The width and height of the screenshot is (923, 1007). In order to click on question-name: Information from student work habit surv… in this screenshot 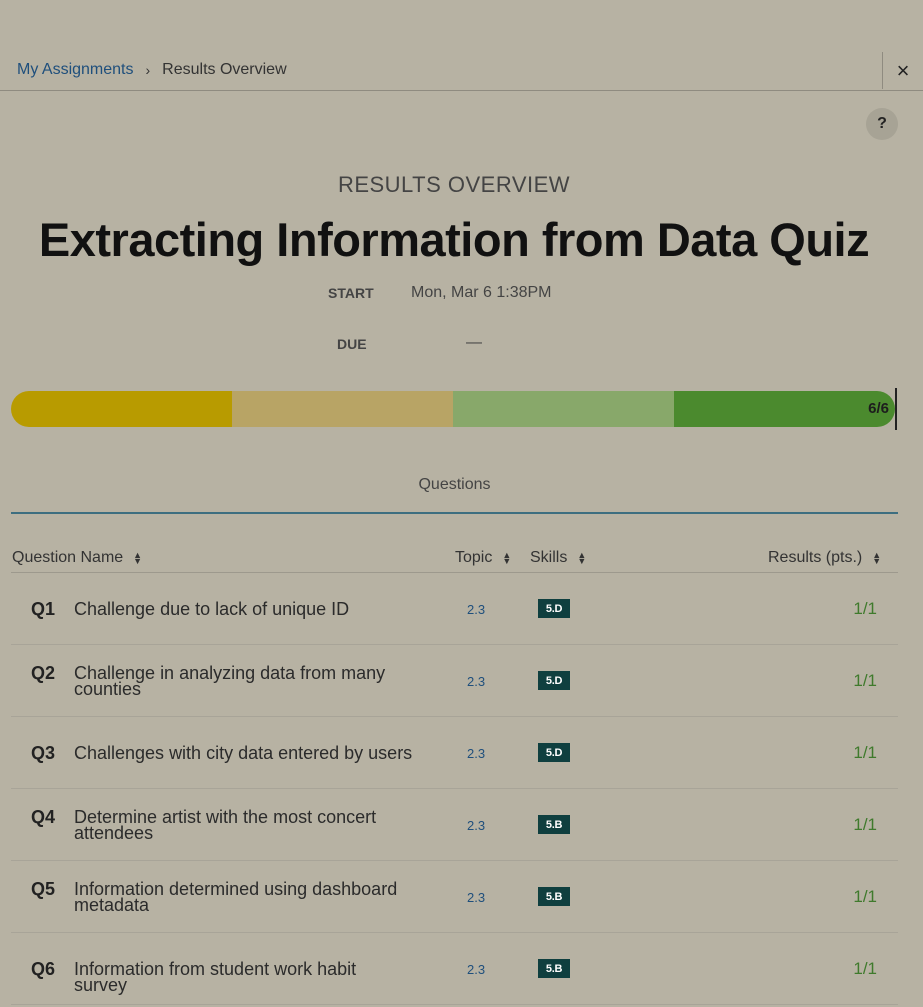, I will do `click(215, 977)`.